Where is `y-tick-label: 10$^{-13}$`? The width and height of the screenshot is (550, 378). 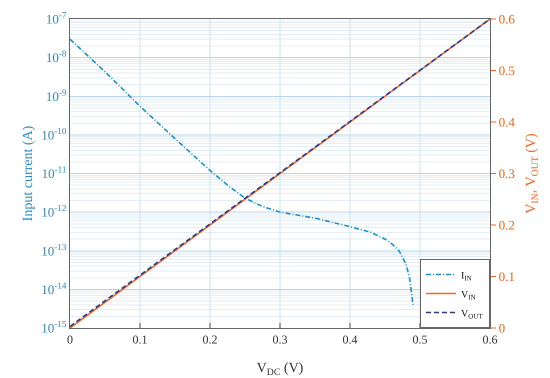
y-tick-label: 10$^{-13}$ is located at coordinates (54, 250).